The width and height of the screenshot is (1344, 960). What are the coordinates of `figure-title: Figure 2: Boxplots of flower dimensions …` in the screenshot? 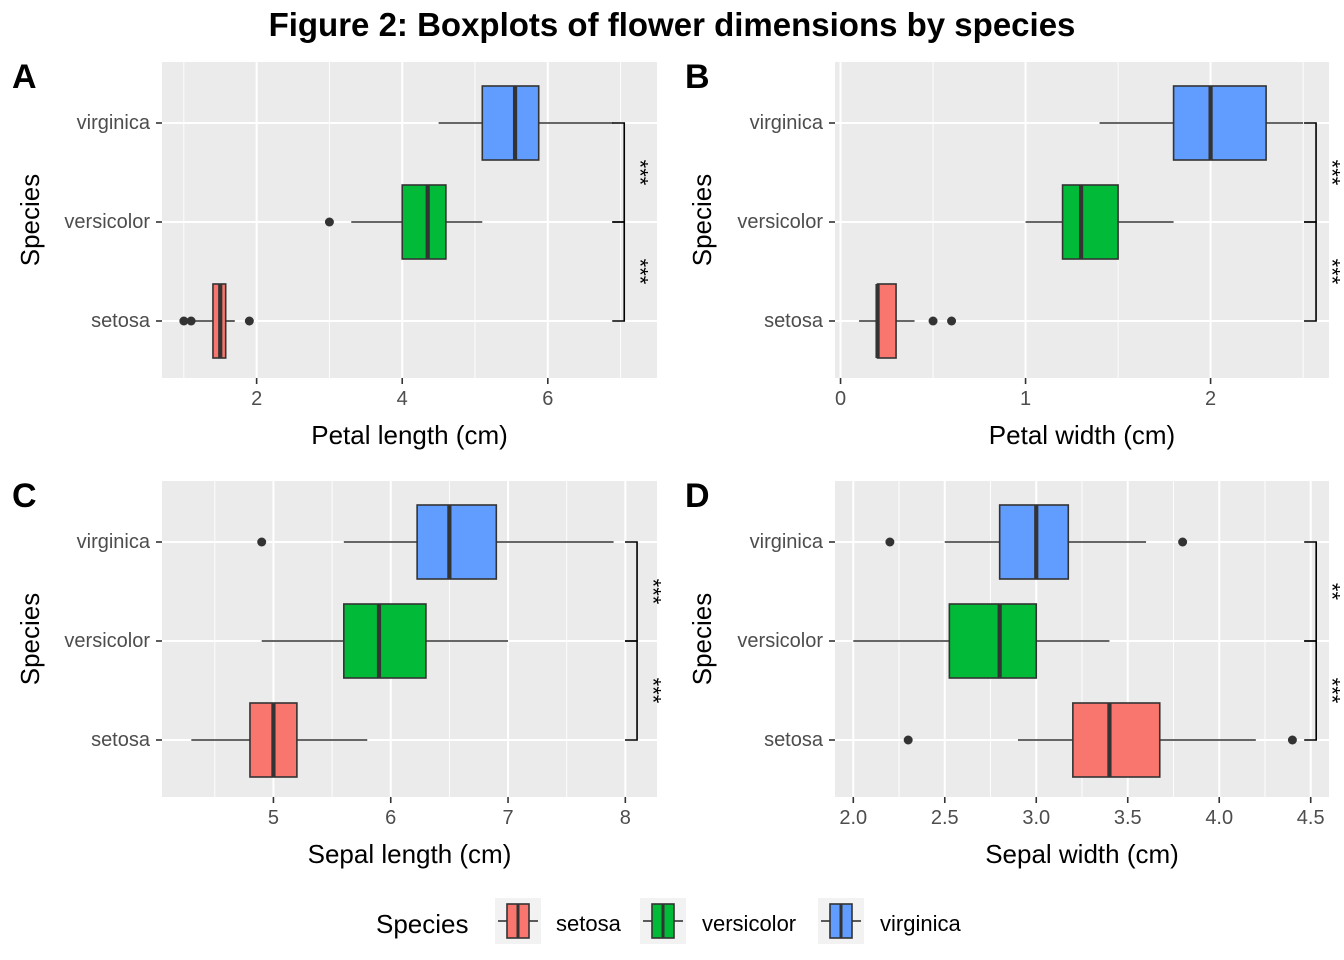 It's located at (672, 24).